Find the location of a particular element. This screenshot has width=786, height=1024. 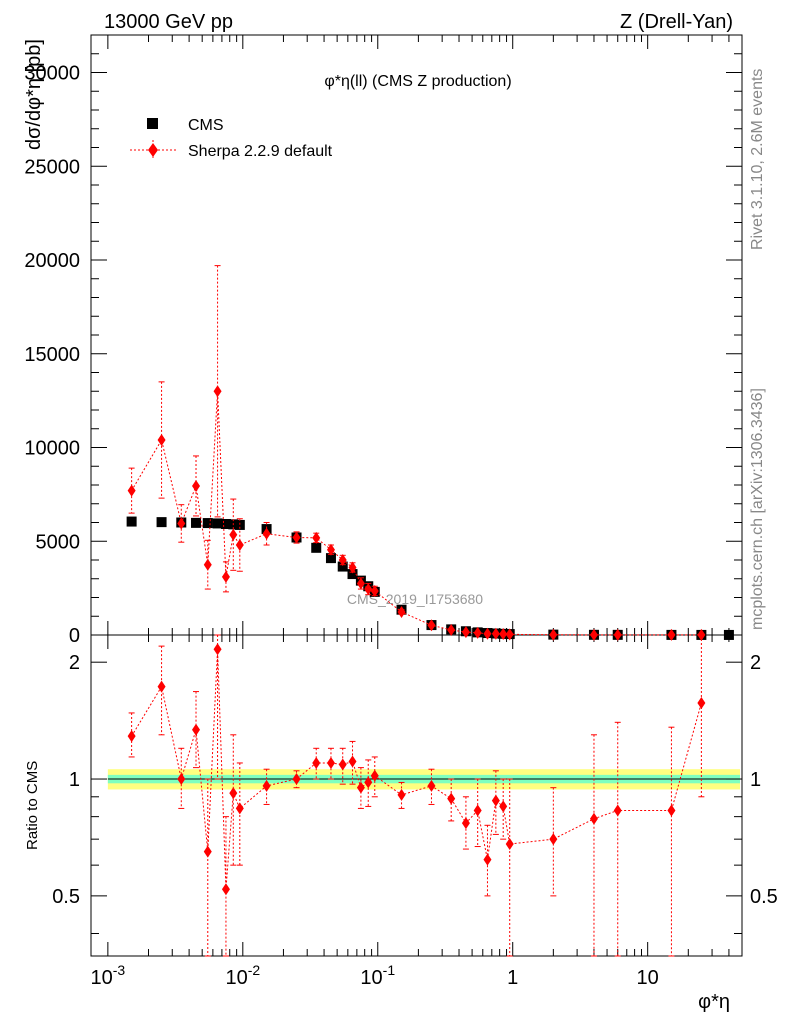

ratio-y-tick-label-left: 1 is located at coordinates (74, 780).